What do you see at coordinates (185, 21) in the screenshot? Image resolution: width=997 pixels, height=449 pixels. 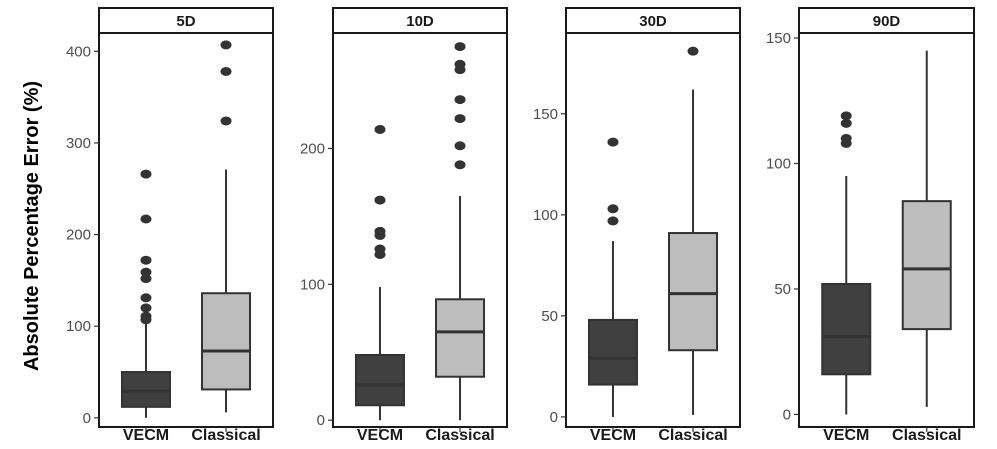 I see `facet-strip-title: 5D` at bounding box center [185, 21].